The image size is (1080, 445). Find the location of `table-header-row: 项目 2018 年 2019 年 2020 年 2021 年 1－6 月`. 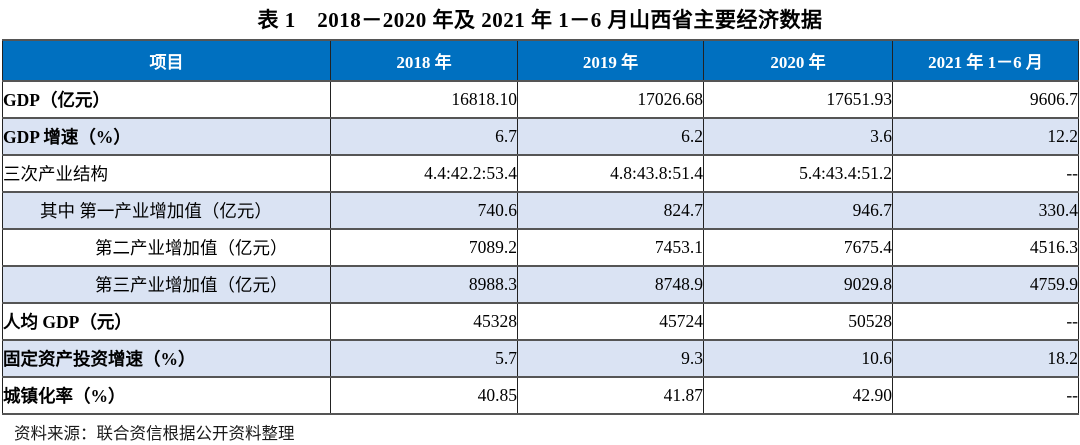

table-header-row: 项目 2018 年 2019 年 2020 年 2021 年 1－6 月 is located at coordinates (540, 60).